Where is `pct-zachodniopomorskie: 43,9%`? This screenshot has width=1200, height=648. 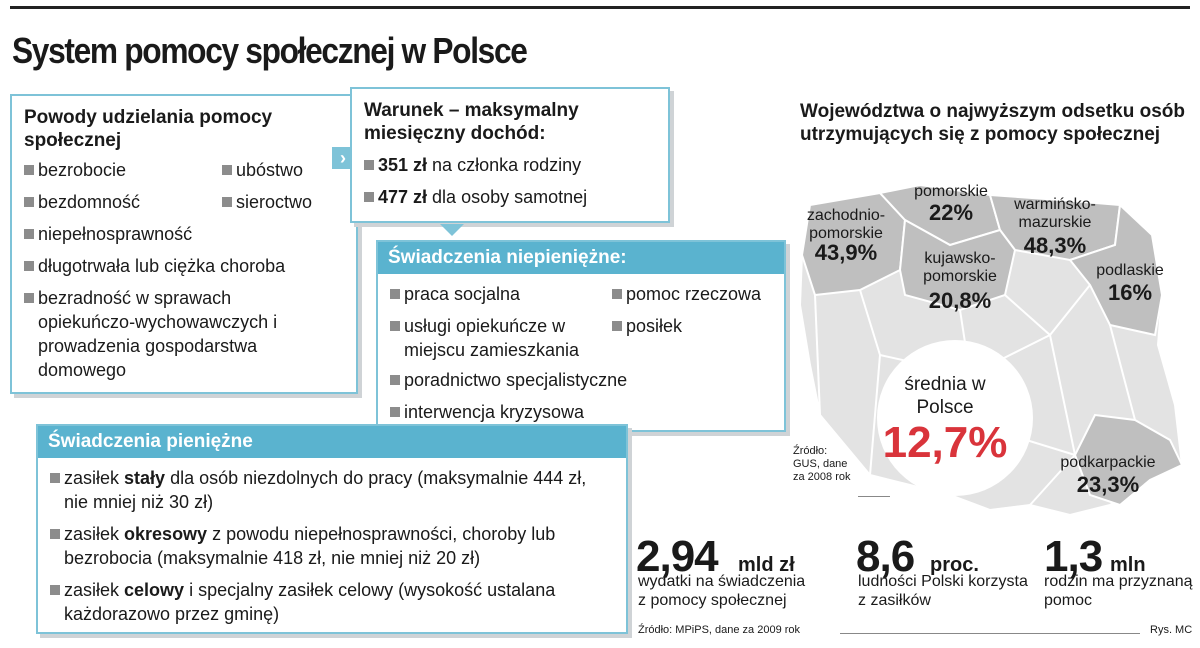 pct-zachodniopomorskie: 43,9% is located at coordinates (846, 252).